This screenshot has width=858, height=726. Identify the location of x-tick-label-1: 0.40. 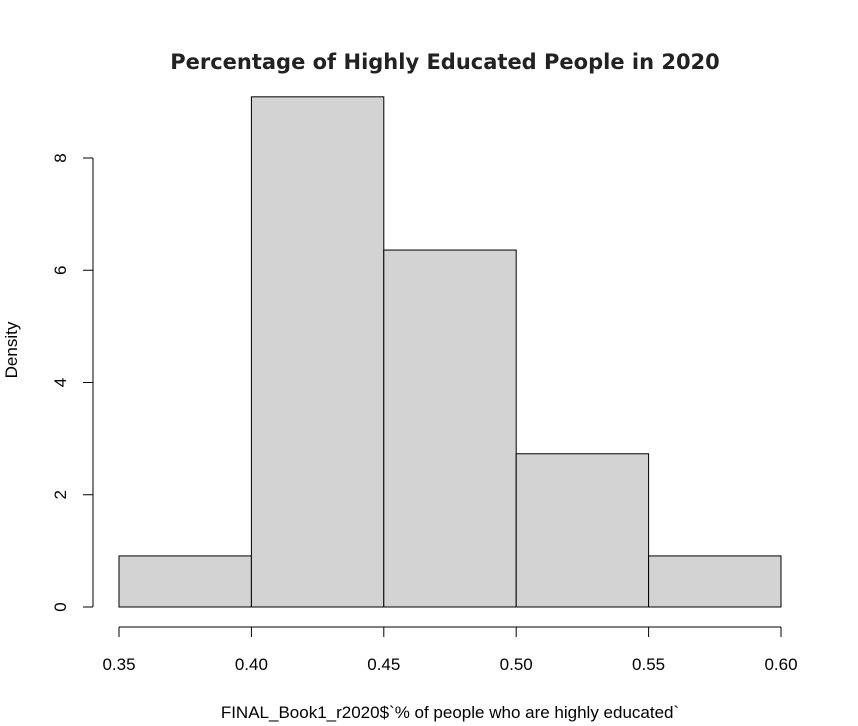
(251, 664).